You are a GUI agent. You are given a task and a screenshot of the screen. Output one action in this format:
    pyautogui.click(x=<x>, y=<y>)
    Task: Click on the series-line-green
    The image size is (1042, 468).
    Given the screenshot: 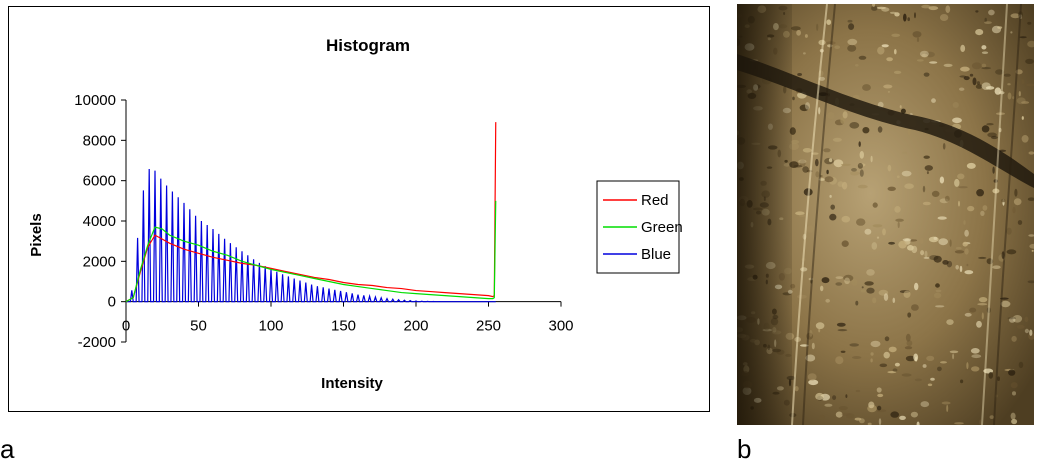 What is the action you would take?
    pyautogui.click(x=311, y=251)
    